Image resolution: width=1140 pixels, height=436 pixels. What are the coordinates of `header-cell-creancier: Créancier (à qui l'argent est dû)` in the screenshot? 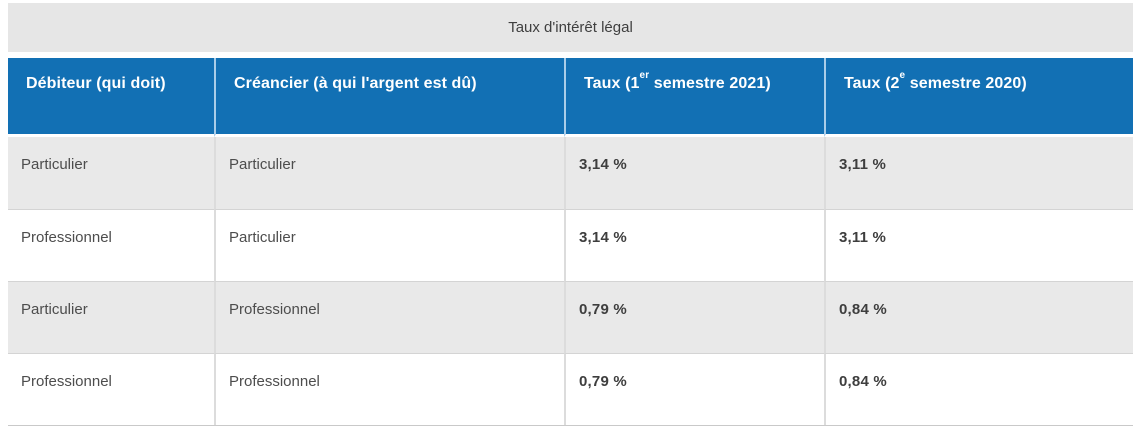 It's located at (389, 97).